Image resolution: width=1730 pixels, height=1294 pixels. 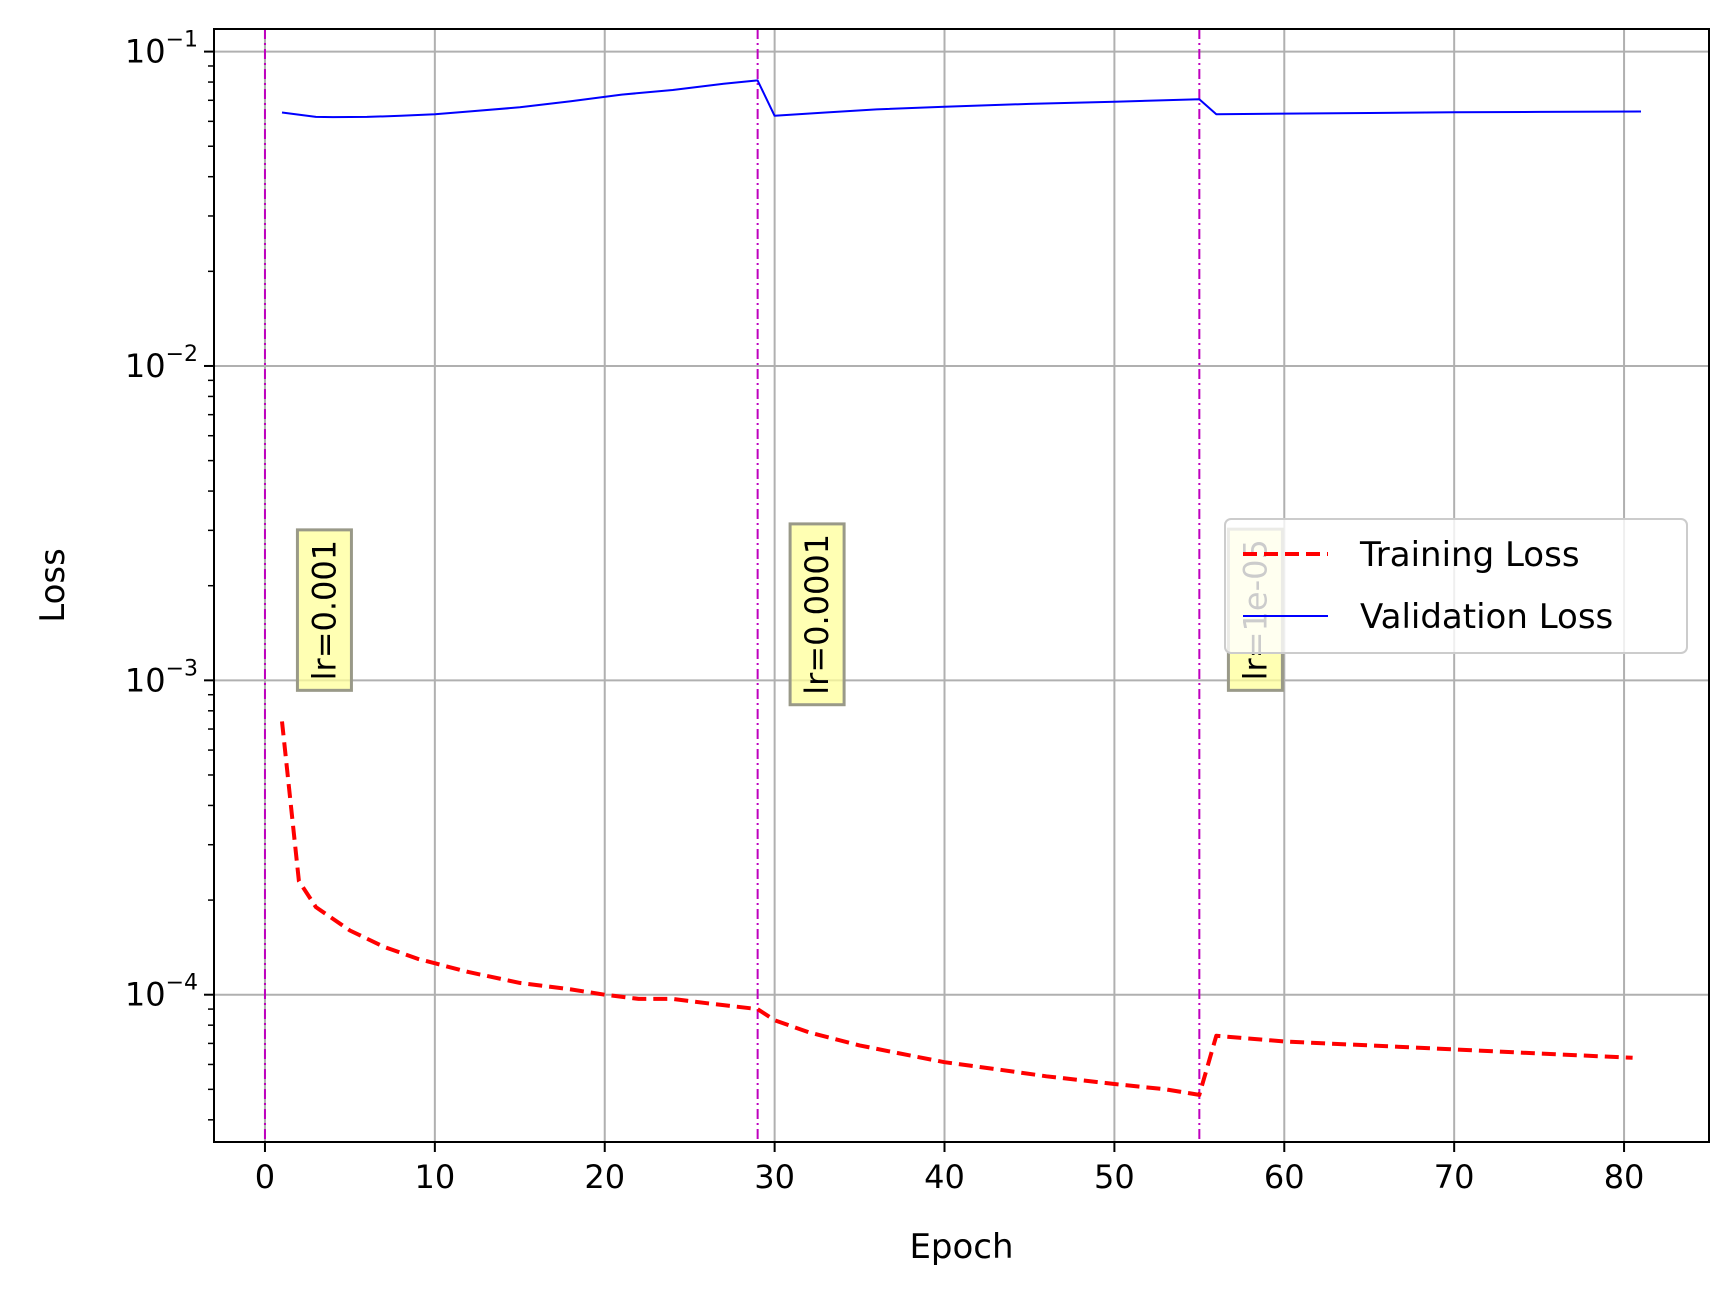 I want to click on y-axis-label: Loss, so click(x=53, y=585).